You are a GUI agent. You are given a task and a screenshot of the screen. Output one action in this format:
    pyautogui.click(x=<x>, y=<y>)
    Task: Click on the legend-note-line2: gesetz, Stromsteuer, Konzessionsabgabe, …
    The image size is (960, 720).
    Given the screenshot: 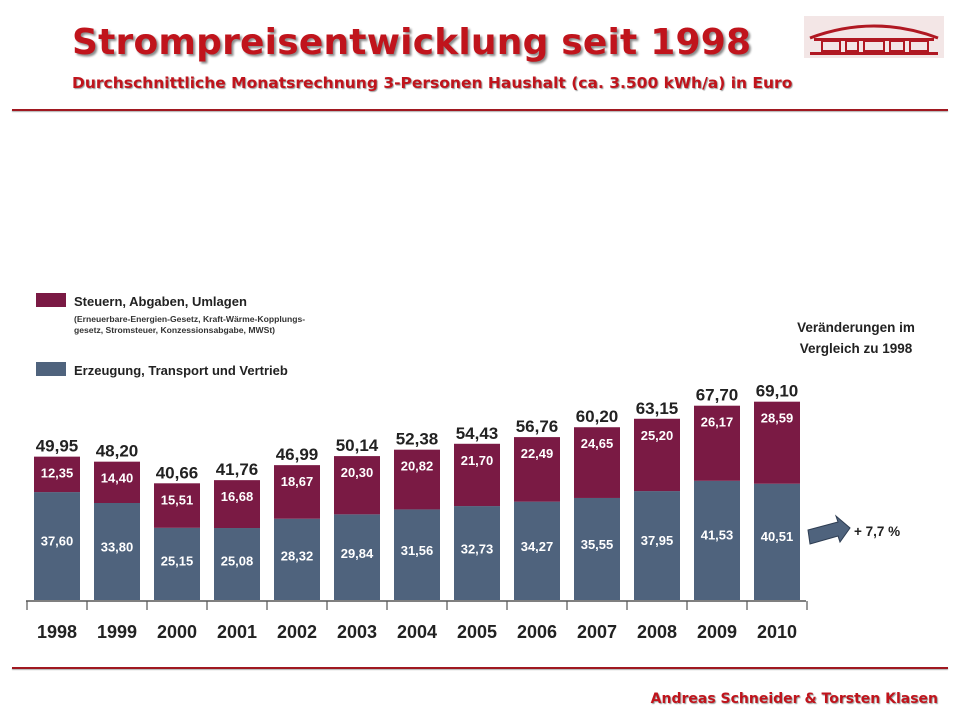 What is the action you would take?
    pyautogui.click(x=174, y=330)
    